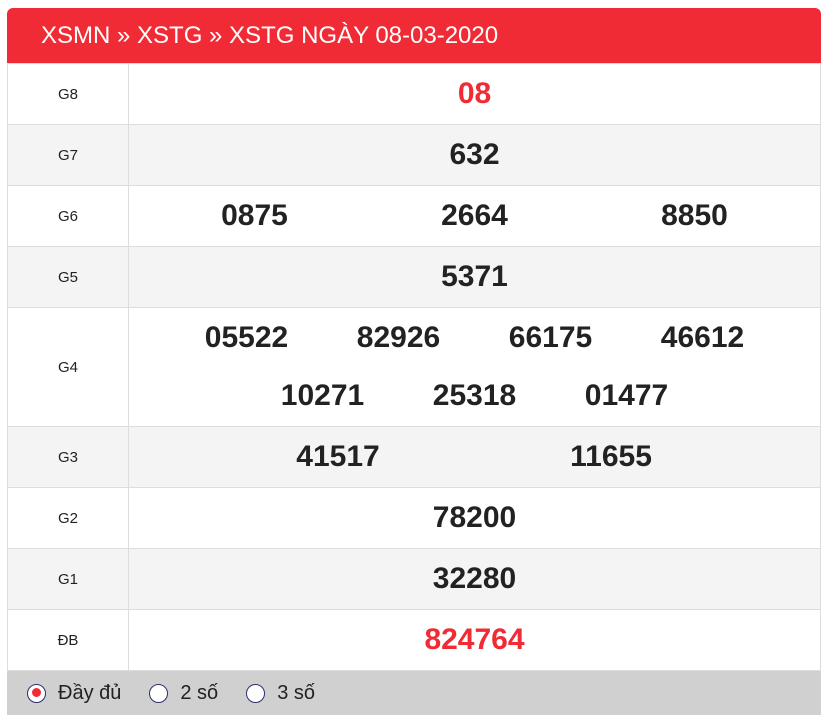 This screenshot has height=719, width=830. I want to click on prize-row: G6 0875 2664 8850, so click(414, 216).